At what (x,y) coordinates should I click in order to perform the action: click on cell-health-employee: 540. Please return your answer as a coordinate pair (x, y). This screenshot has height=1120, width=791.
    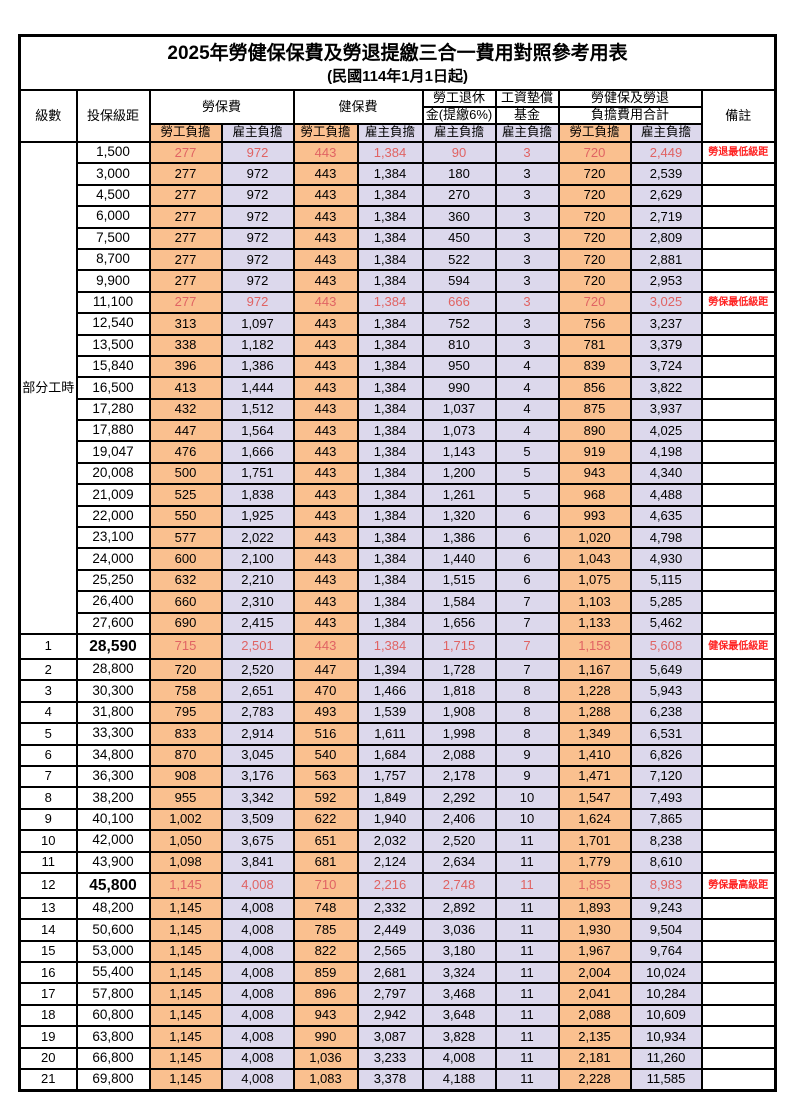
    Looking at the image, I should click on (325, 755).